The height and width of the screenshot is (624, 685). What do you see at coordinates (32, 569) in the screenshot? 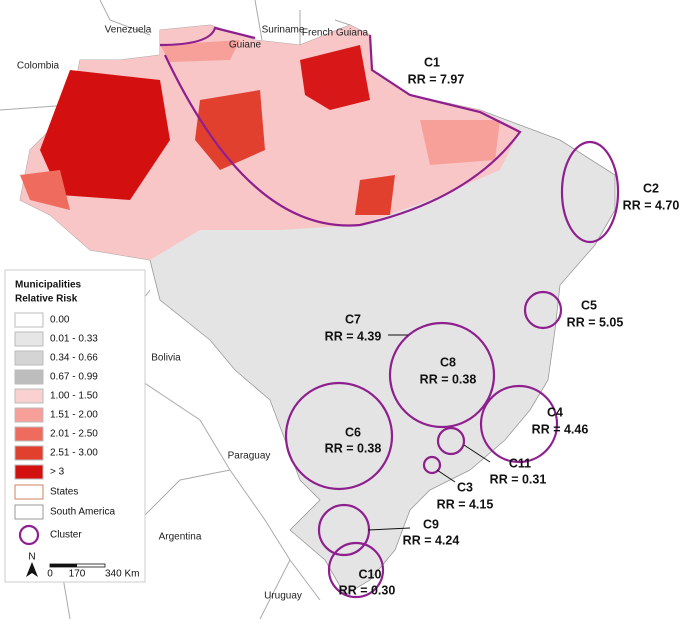
I see `north-arrow` at bounding box center [32, 569].